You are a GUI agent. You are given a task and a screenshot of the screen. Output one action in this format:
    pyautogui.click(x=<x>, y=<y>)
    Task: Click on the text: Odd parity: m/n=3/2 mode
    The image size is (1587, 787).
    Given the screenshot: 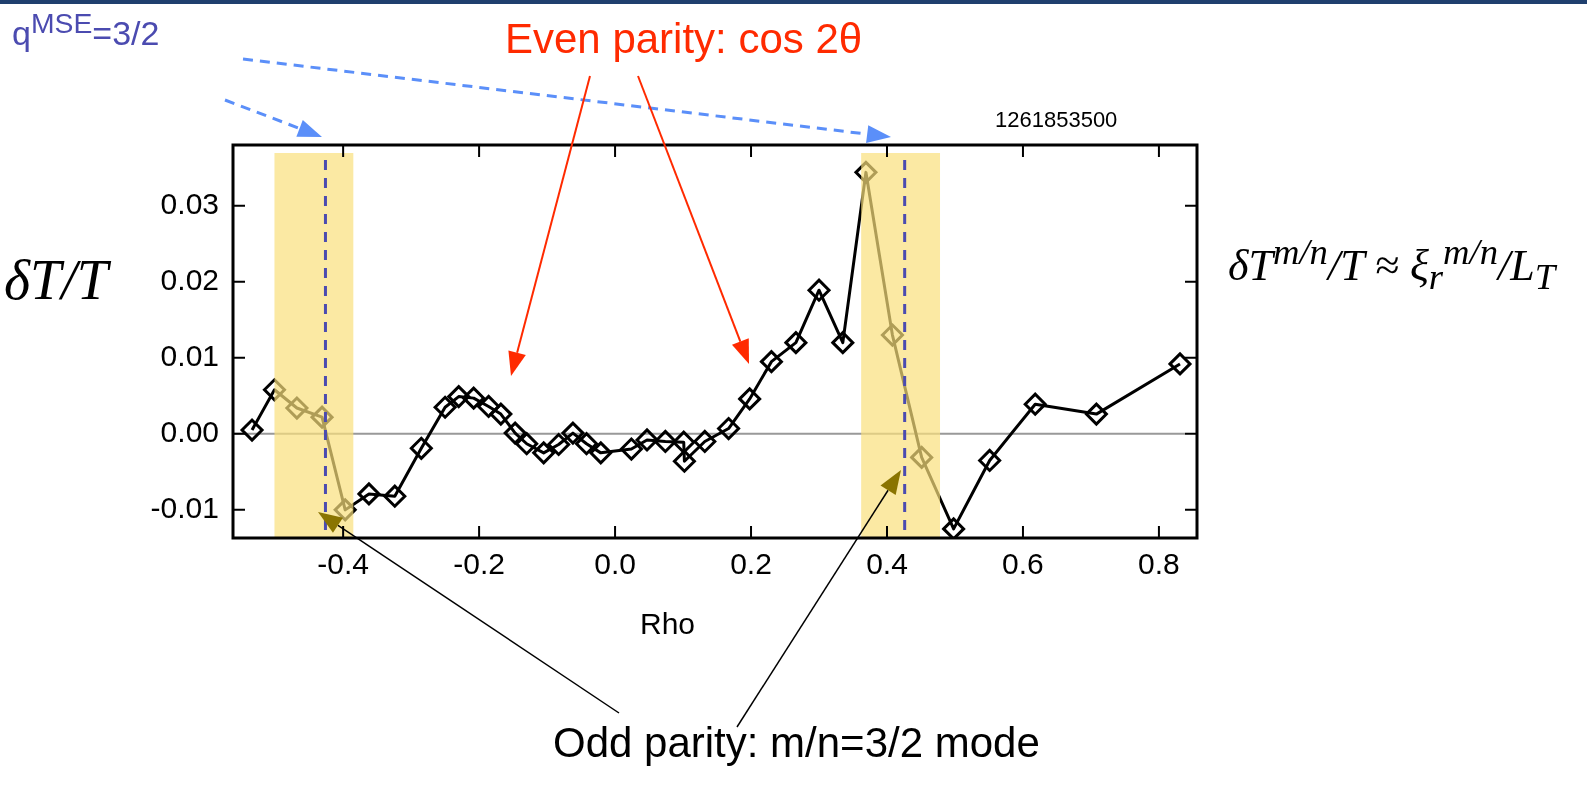 What is the action you would take?
    pyautogui.click(x=796, y=743)
    